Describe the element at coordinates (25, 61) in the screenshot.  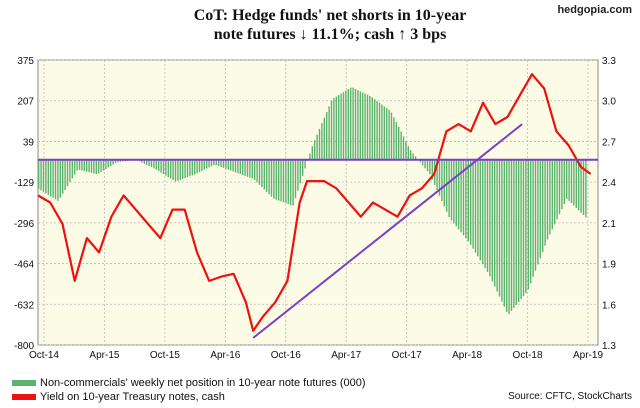
I see `left-tick-label: 375` at that location.